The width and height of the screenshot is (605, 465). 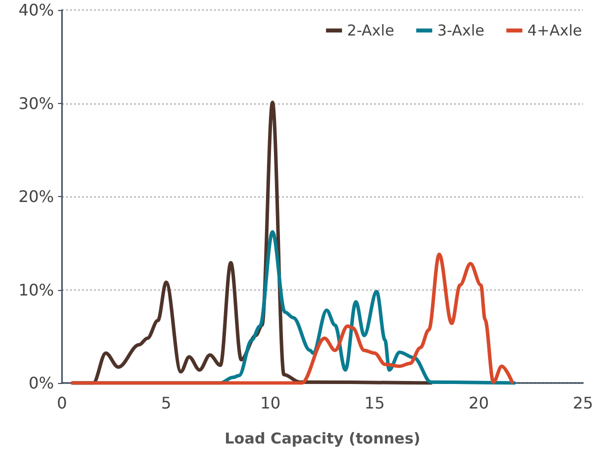 What do you see at coordinates (36, 103) in the screenshot?
I see `y-tick-label: 30%` at bounding box center [36, 103].